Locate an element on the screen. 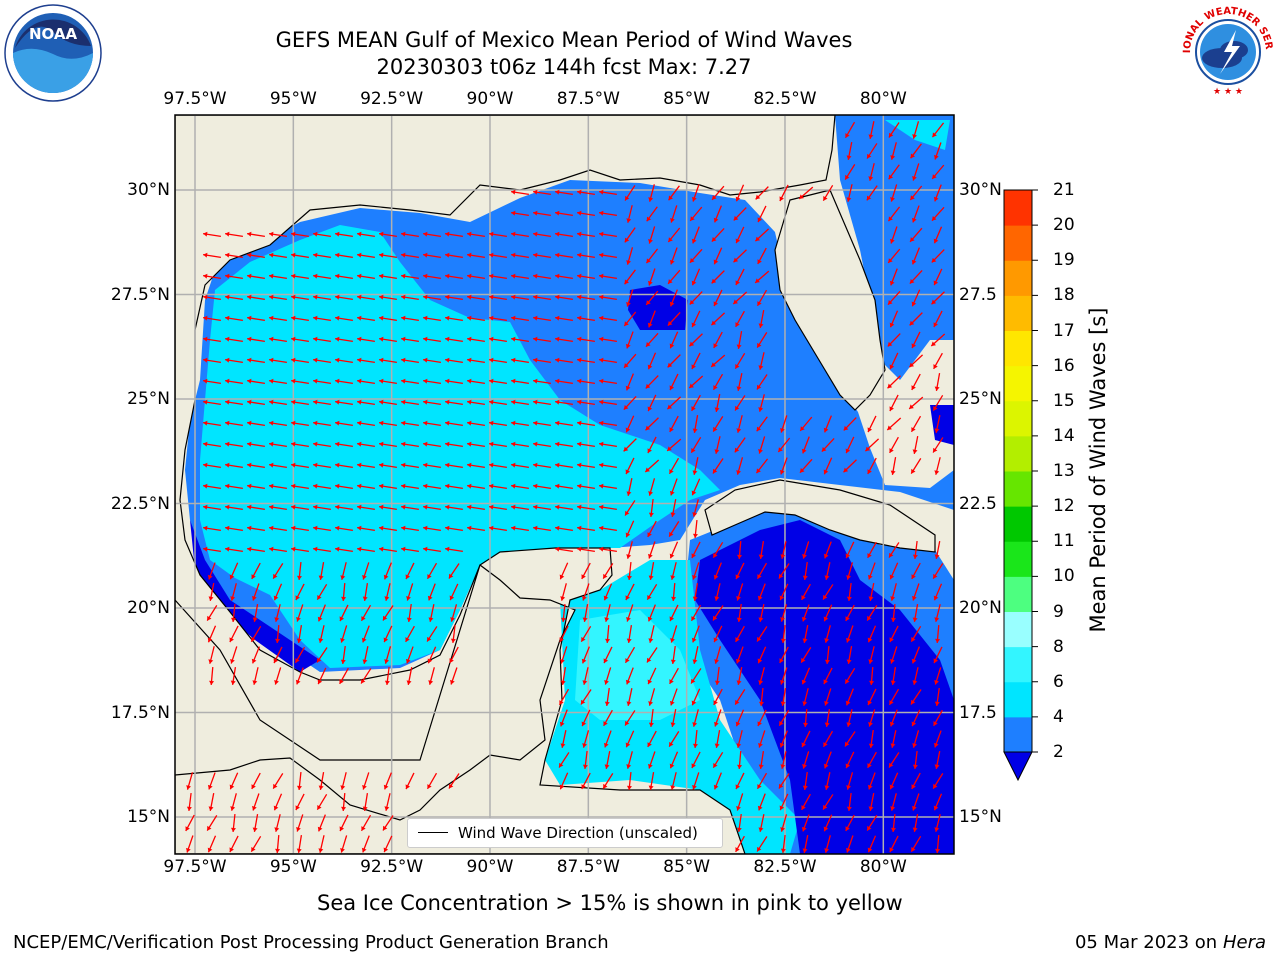  noaa-text: NOAA is located at coordinates (53, 34).